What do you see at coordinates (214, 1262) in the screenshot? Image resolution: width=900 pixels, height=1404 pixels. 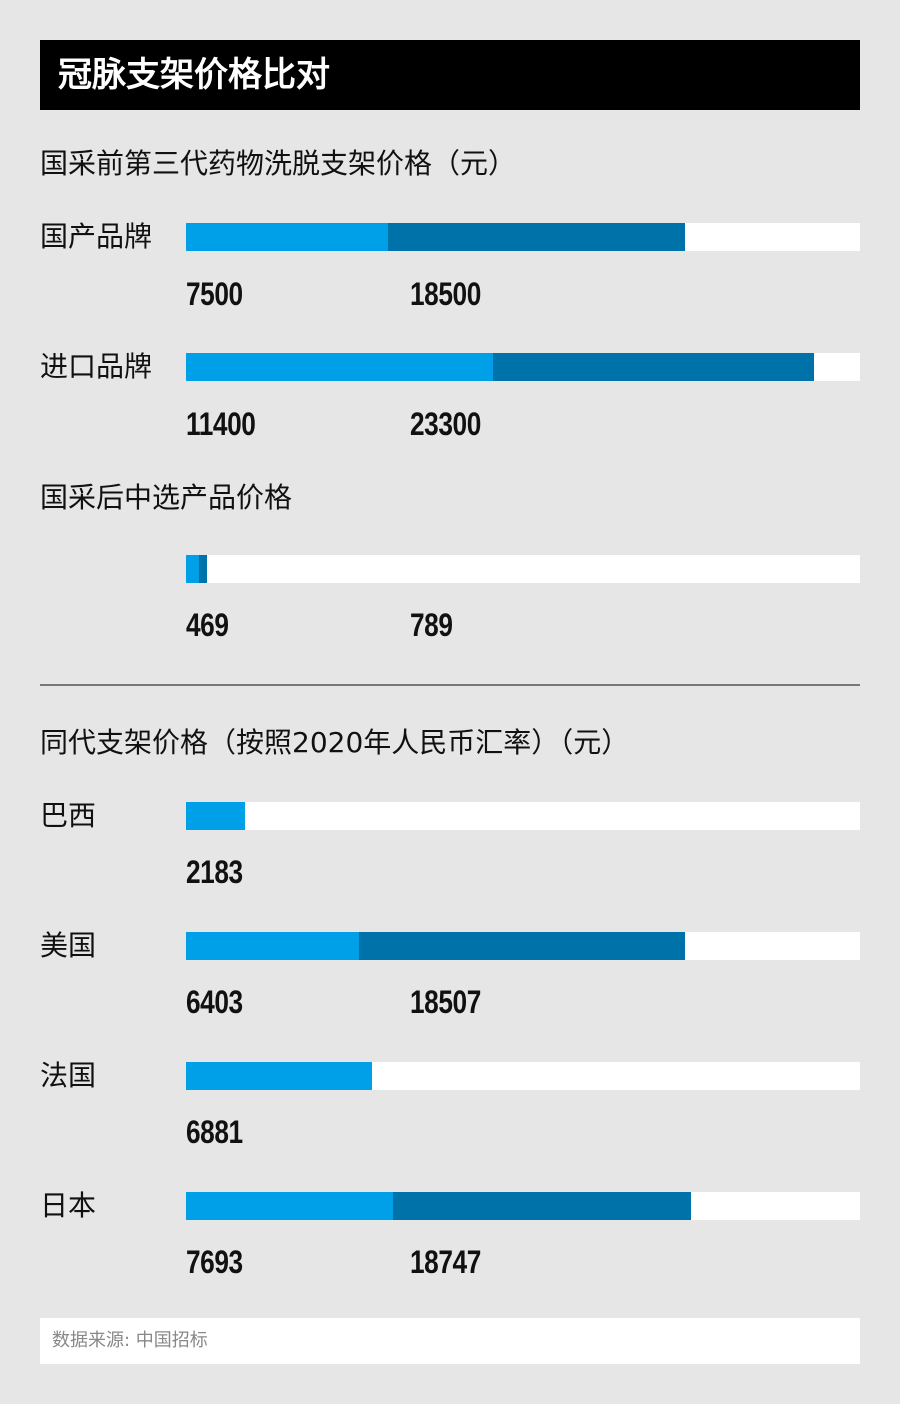 I see `value-label-japan-min: 7693` at bounding box center [214, 1262].